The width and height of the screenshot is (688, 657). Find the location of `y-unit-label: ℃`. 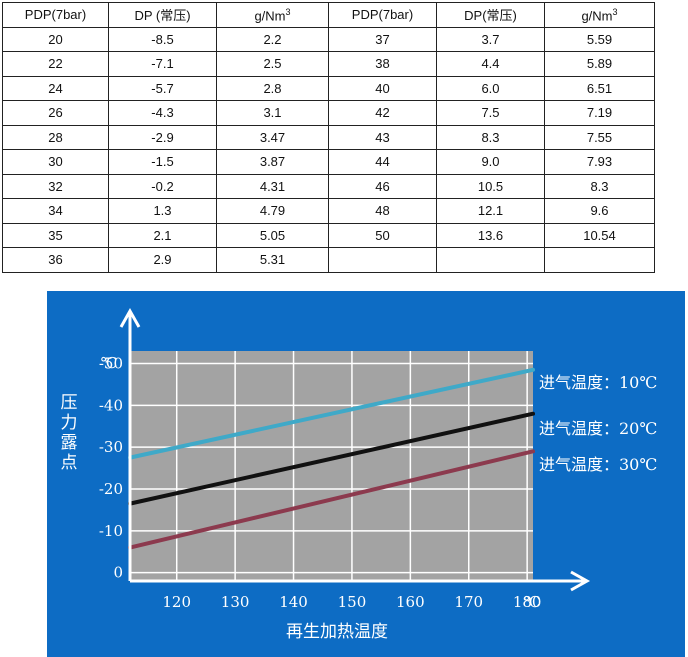

y-unit-label: ℃ is located at coordinates (109, 363).